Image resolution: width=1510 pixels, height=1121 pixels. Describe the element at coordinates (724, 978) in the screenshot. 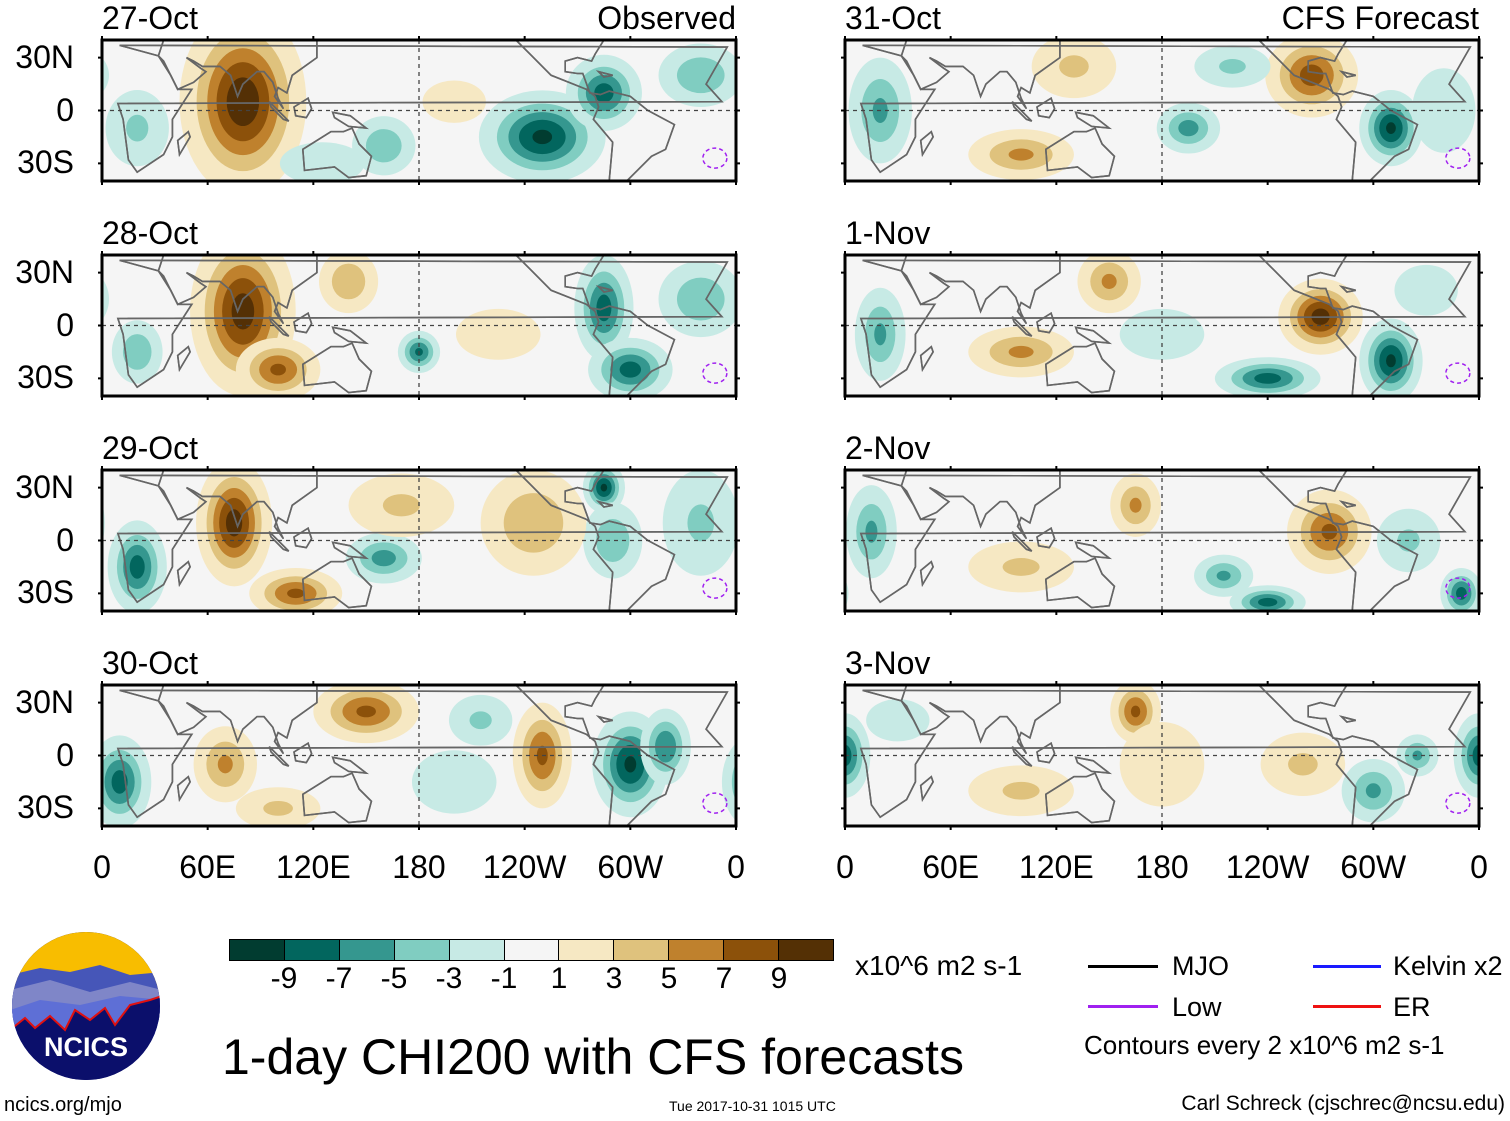

I see `colorbar-label: 7` at that location.